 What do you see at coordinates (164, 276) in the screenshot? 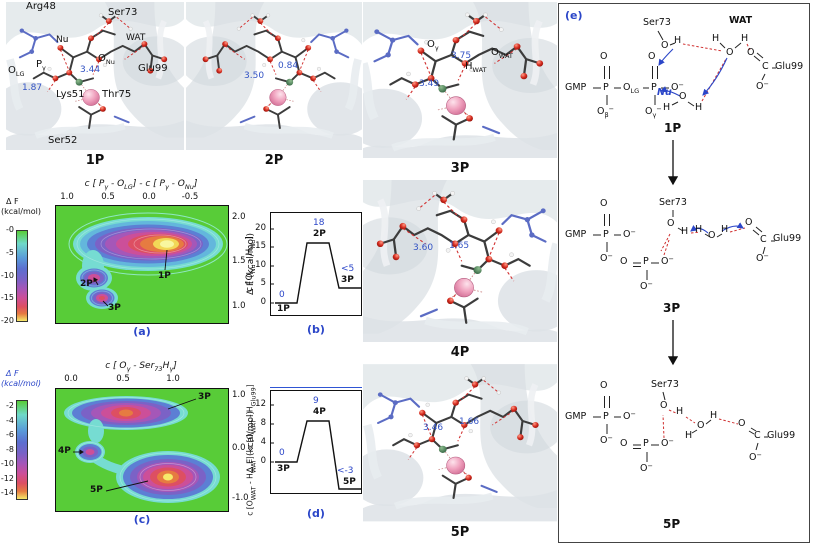
I see `fes-annotation-1p: 1P` at bounding box center [164, 276].